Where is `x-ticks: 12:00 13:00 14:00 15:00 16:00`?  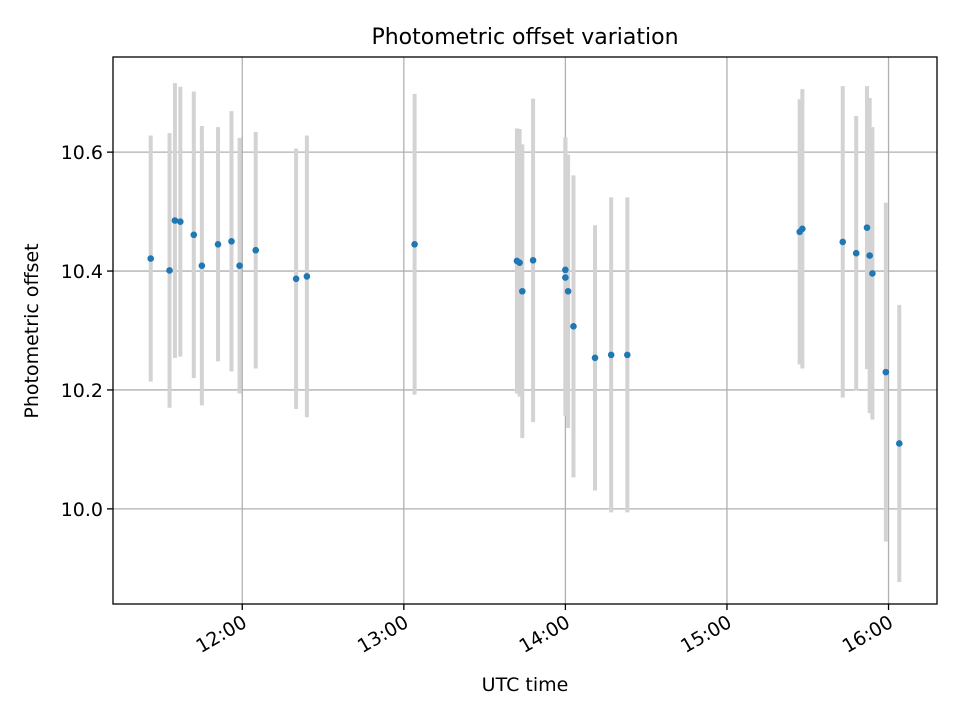
x-ticks: 12:00 13:00 14:00 15:00 16:00 is located at coordinates (544, 631).